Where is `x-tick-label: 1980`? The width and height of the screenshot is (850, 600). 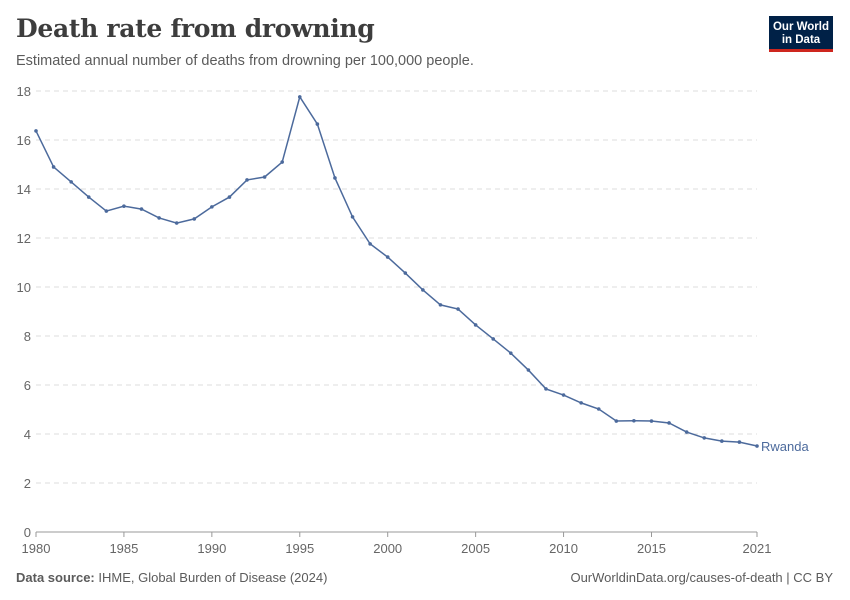 x-tick-label: 1980 is located at coordinates (36, 548).